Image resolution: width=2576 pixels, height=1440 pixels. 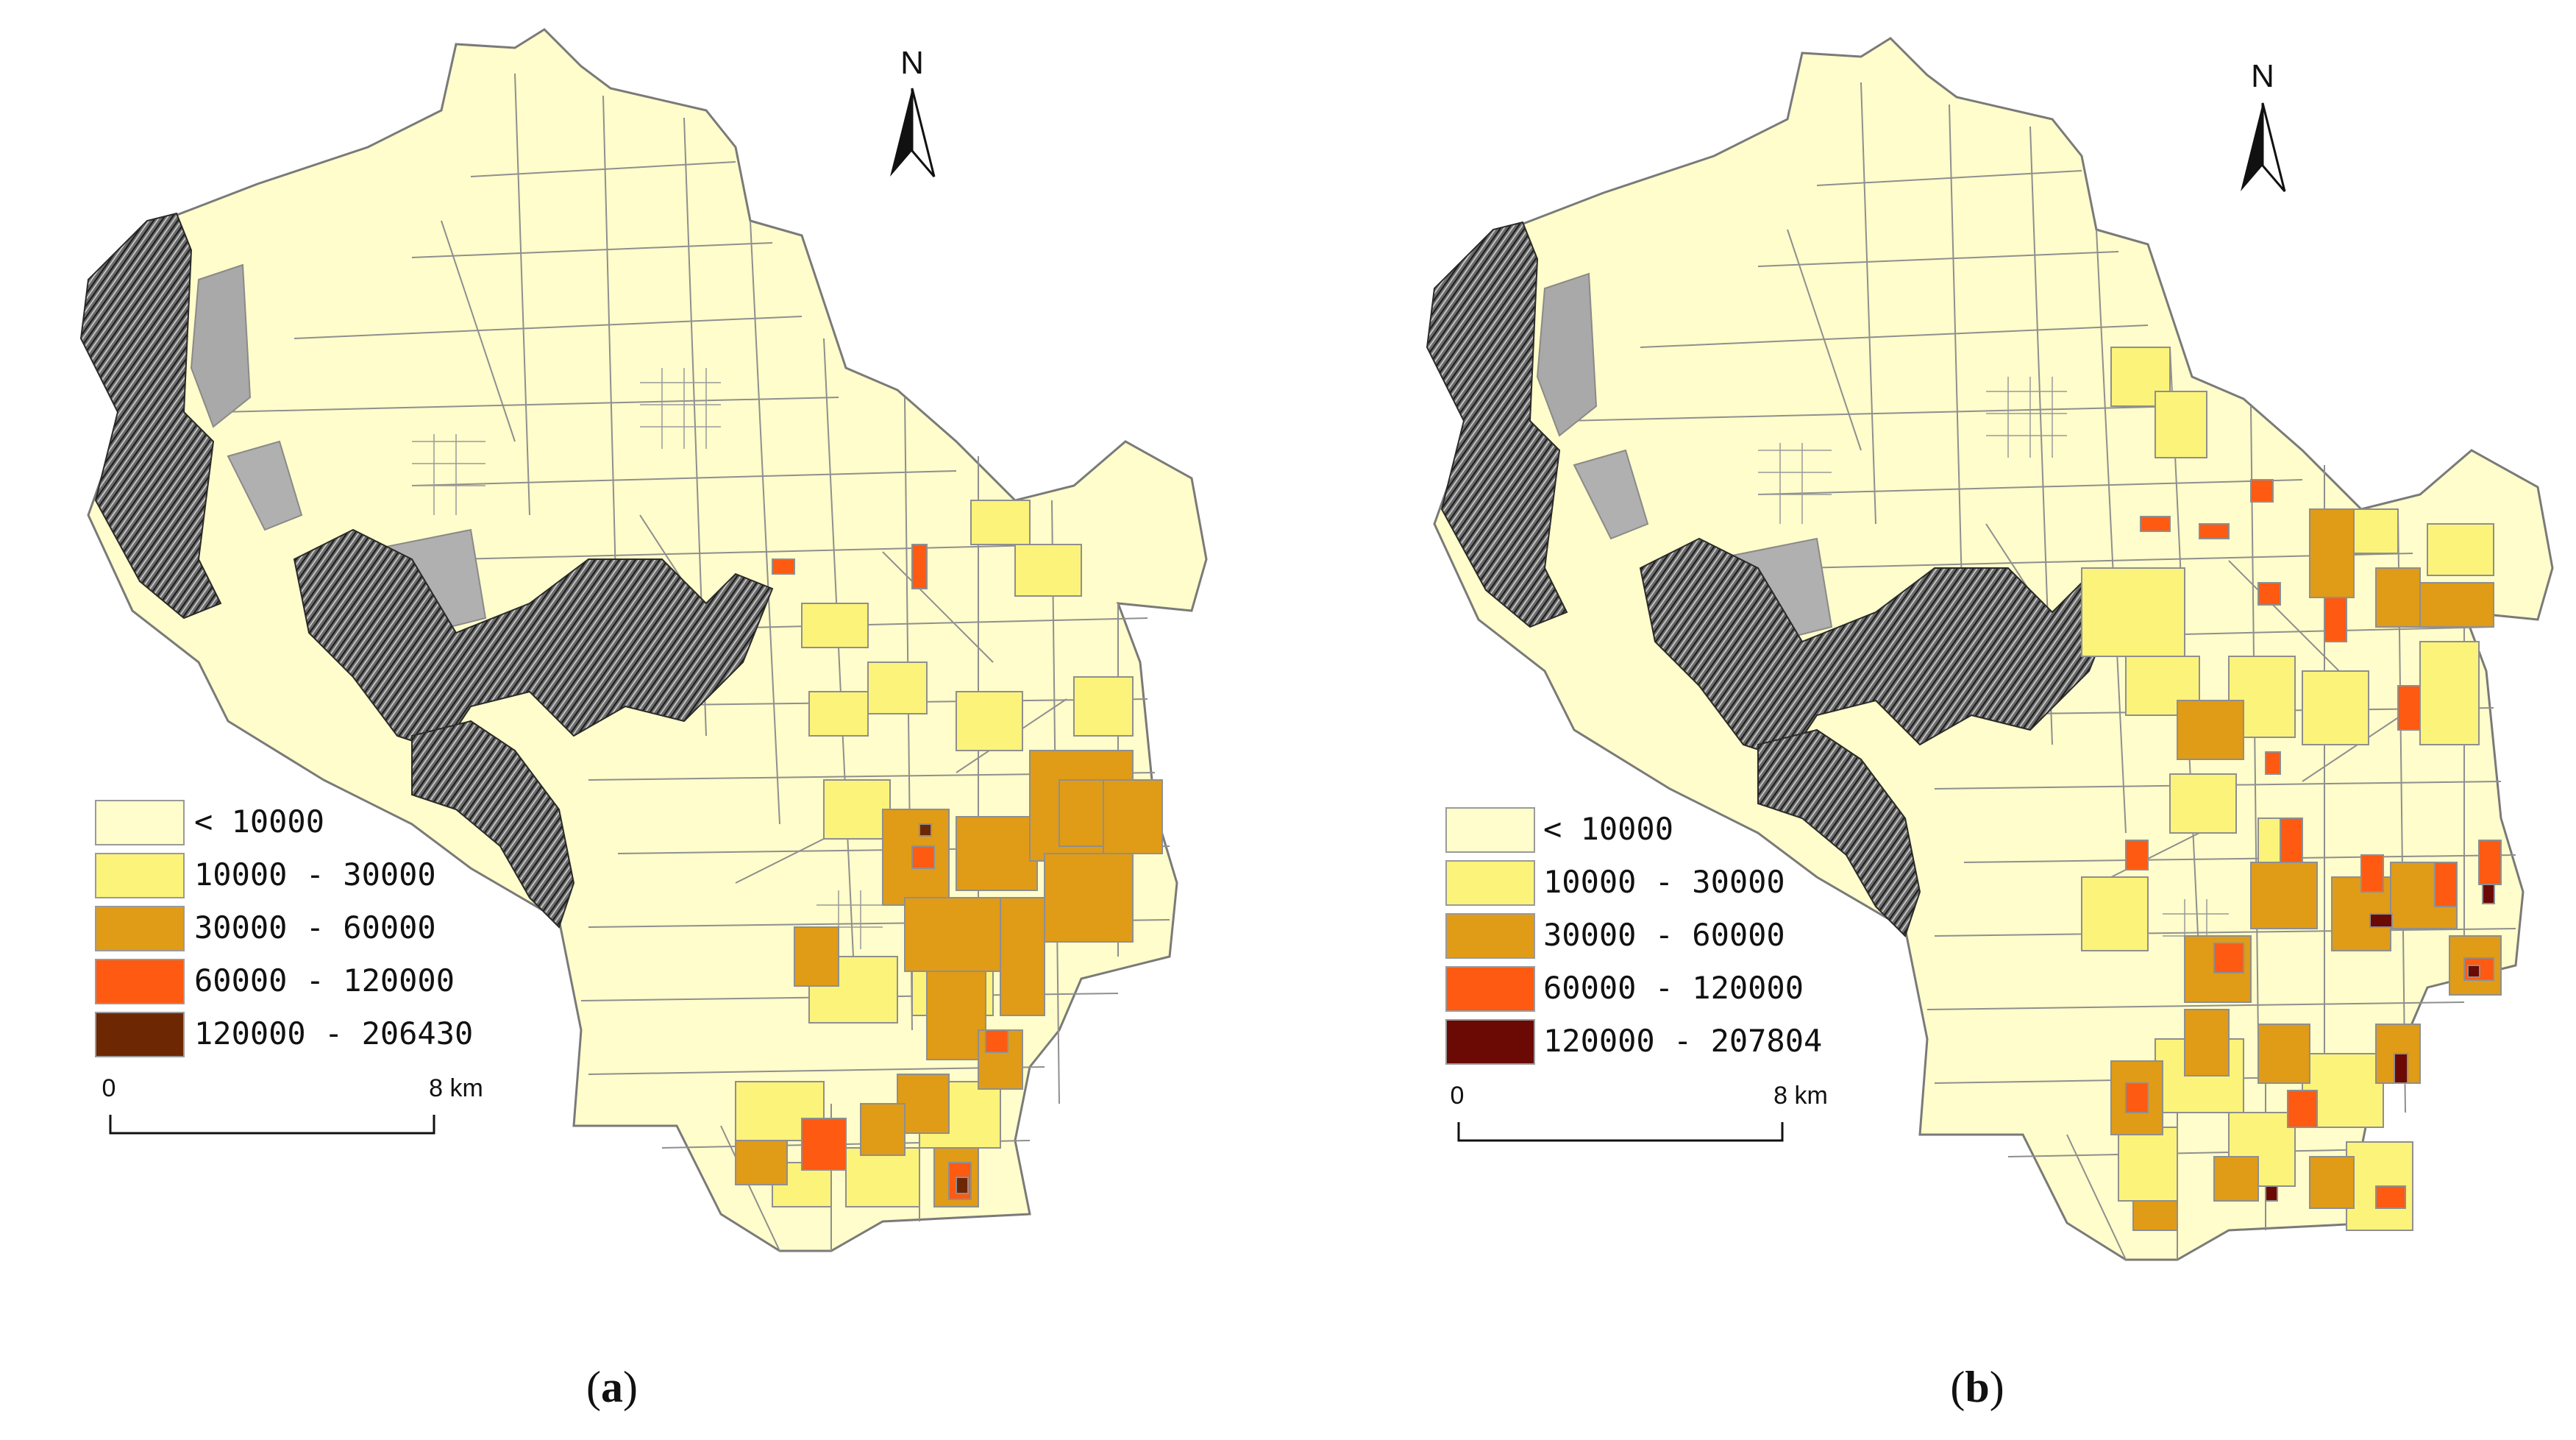 What do you see at coordinates (2291, 789) in the screenshot?
I see `panel-b-choropleth` at bounding box center [2291, 789].